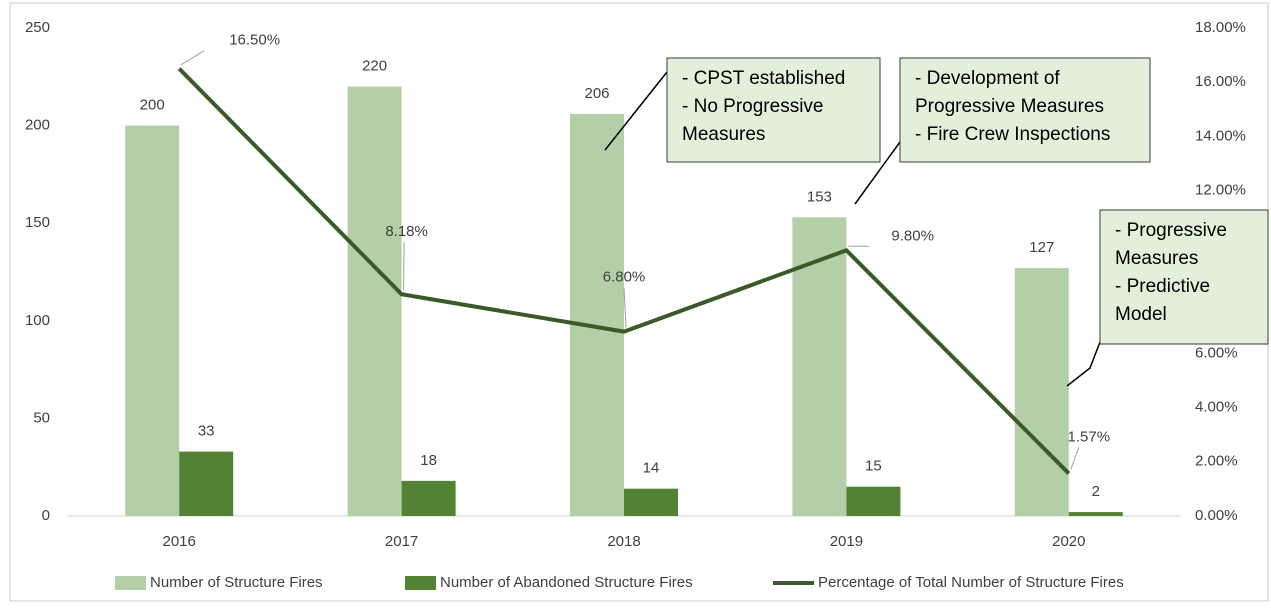  What do you see at coordinates (1220, 135) in the screenshot?
I see `y2-tick-label: 14.00%` at bounding box center [1220, 135].